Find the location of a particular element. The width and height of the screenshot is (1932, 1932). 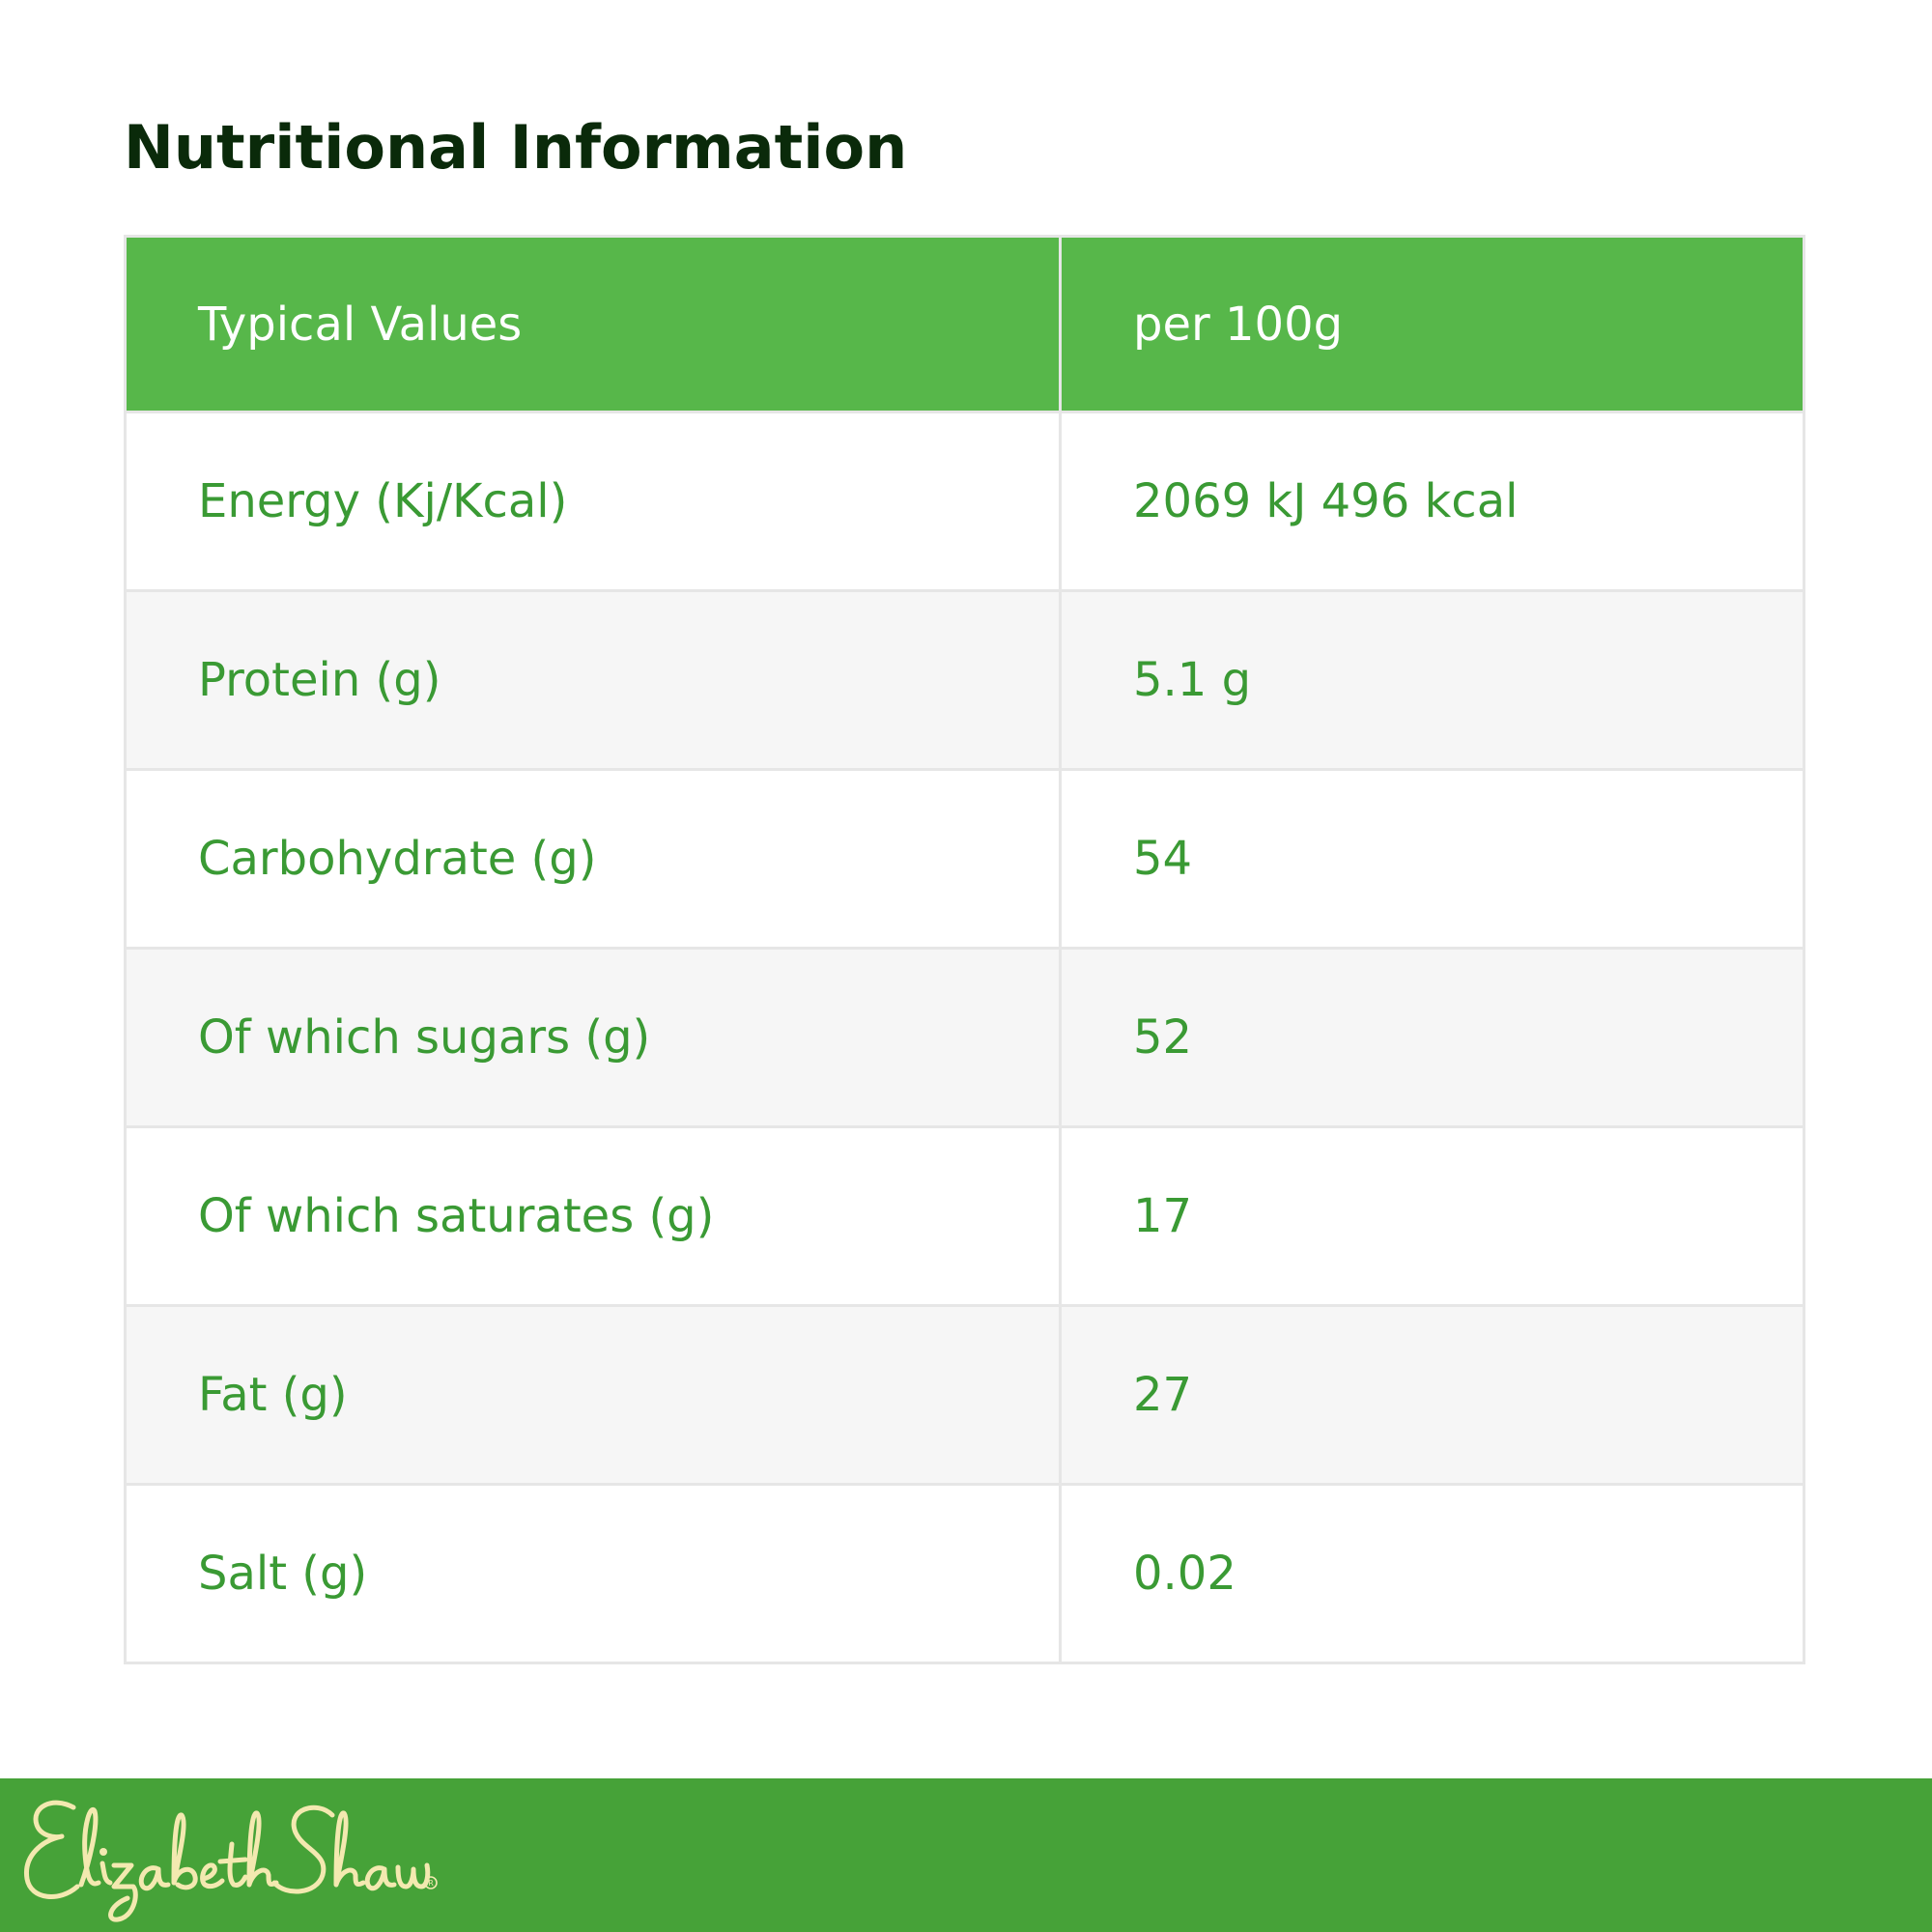

nutrient-label: Salt (g) is located at coordinates (593, 1573).